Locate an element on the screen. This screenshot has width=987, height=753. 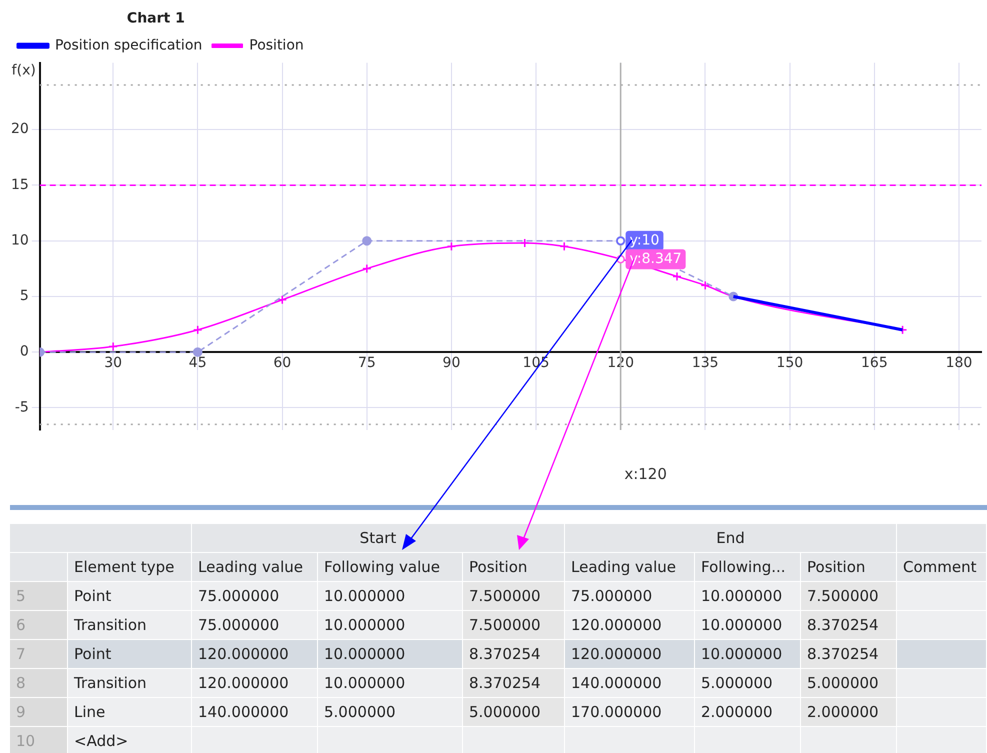
y-axis-title: f(x) is located at coordinates (24, 70).